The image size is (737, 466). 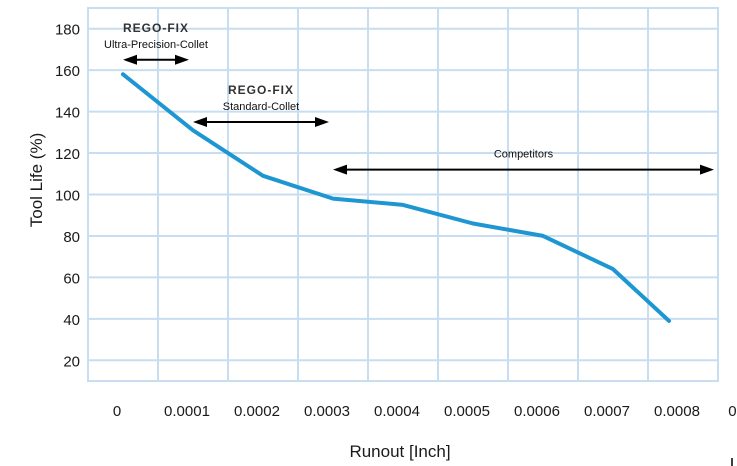 What do you see at coordinates (36, 180) in the screenshot?
I see `y-axis-title: Tool Life (%)` at bounding box center [36, 180].